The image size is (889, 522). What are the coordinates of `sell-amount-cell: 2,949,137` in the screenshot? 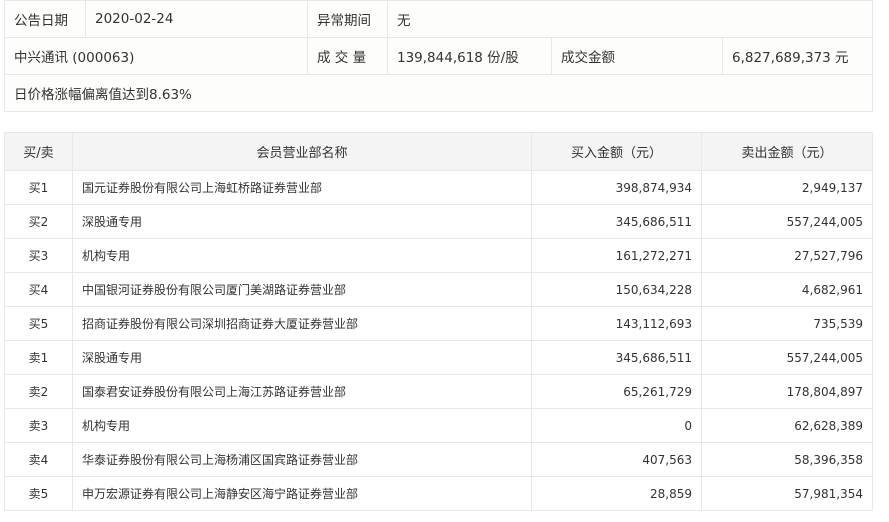 It's located at (787, 187).